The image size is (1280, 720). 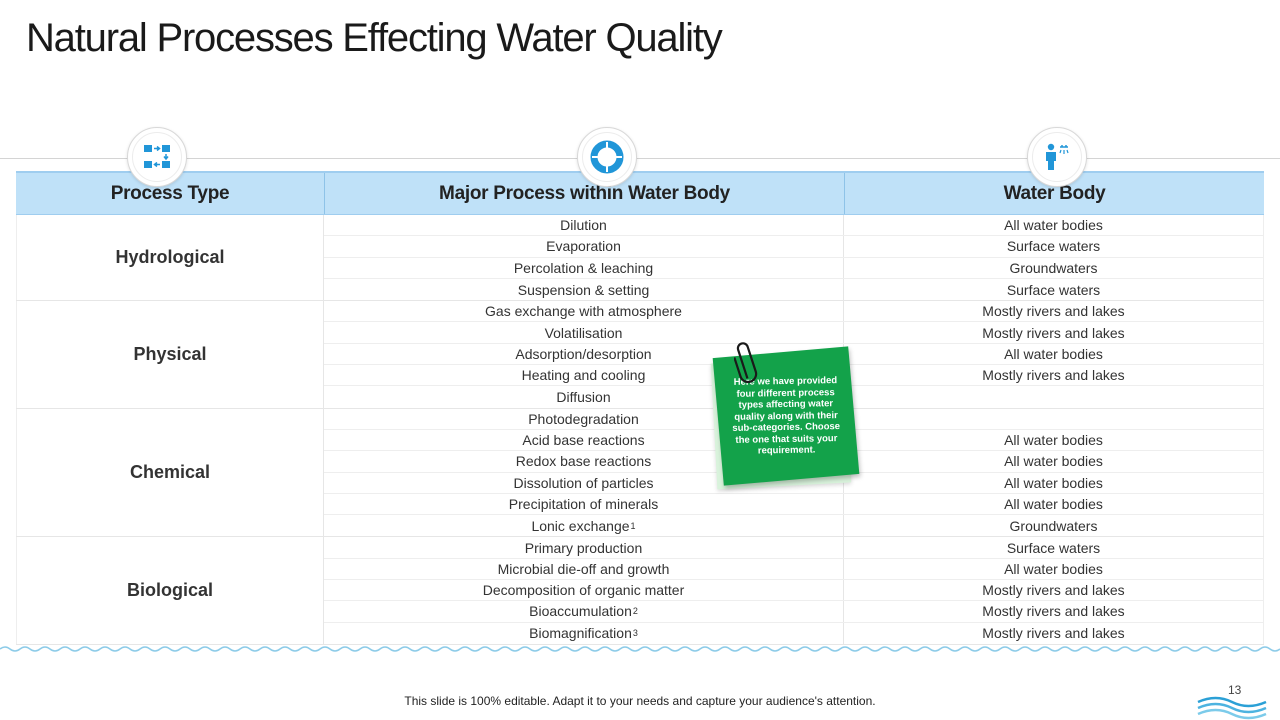 What do you see at coordinates (1057, 157) in the screenshot?
I see `person-water-icon` at bounding box center [1057, 157].